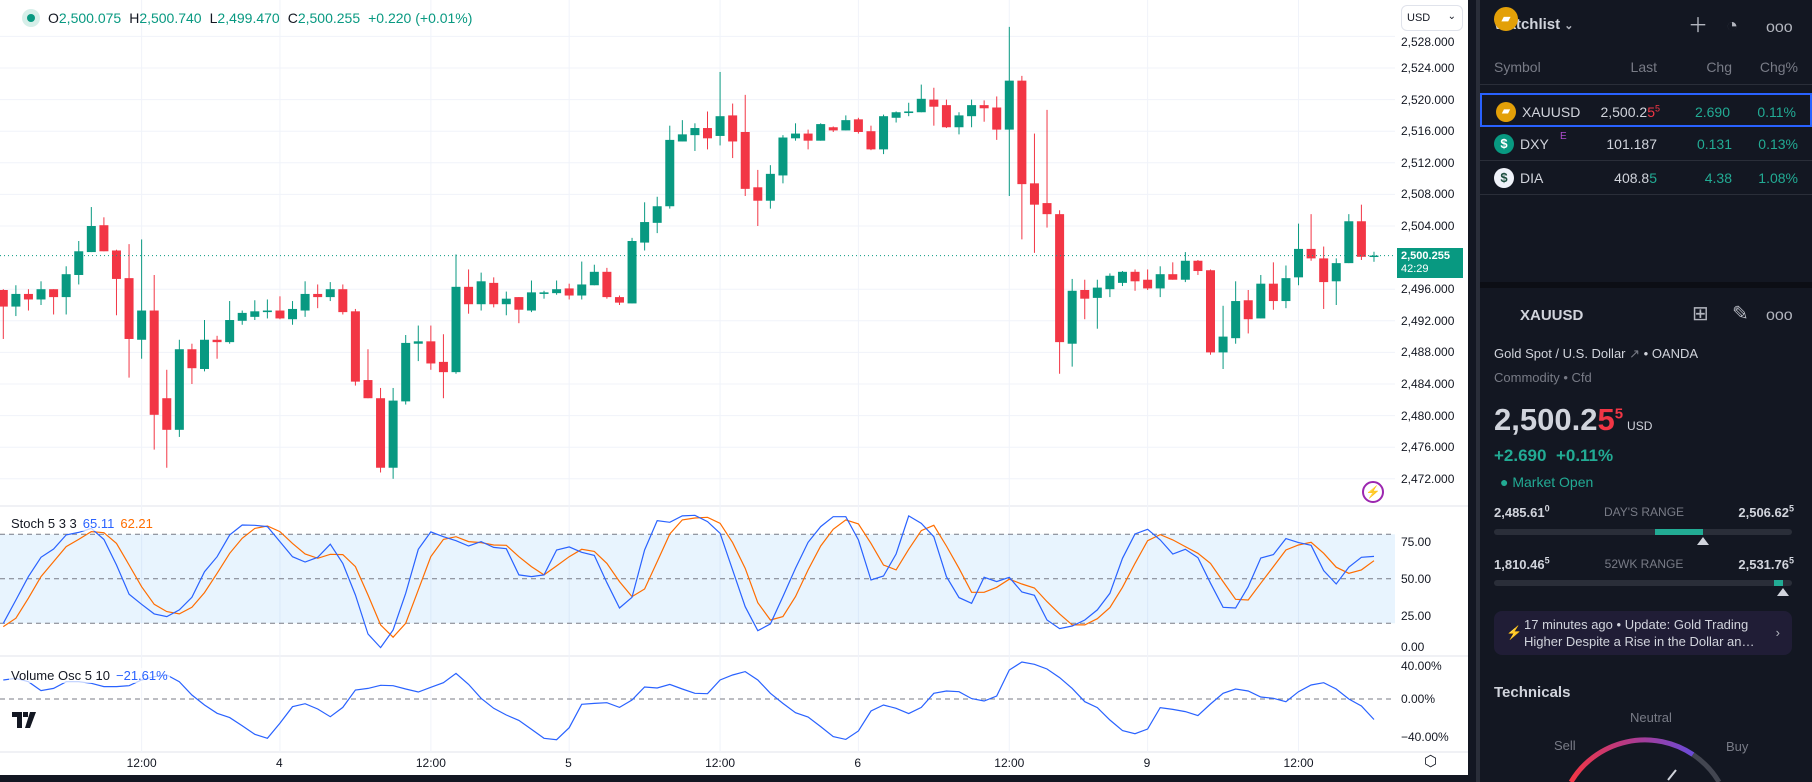 The height and width of the screenshot is (782, 1812). Describe the element at coordinates (1778, 67) in the screenshot. I see `col-chg-pct: Chg%` at that location.